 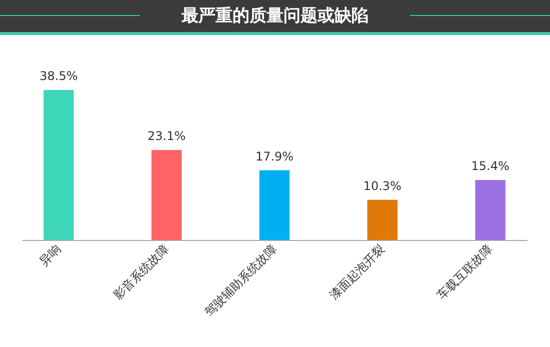 I want to click on data-label: 38.5%, so click(x=59, y=76).